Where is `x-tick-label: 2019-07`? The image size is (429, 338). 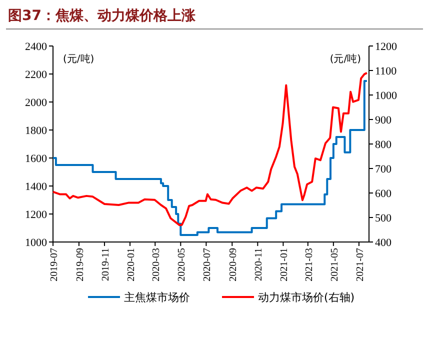 x-tick-label: 2019-07 is located at coordinates (54, 265).